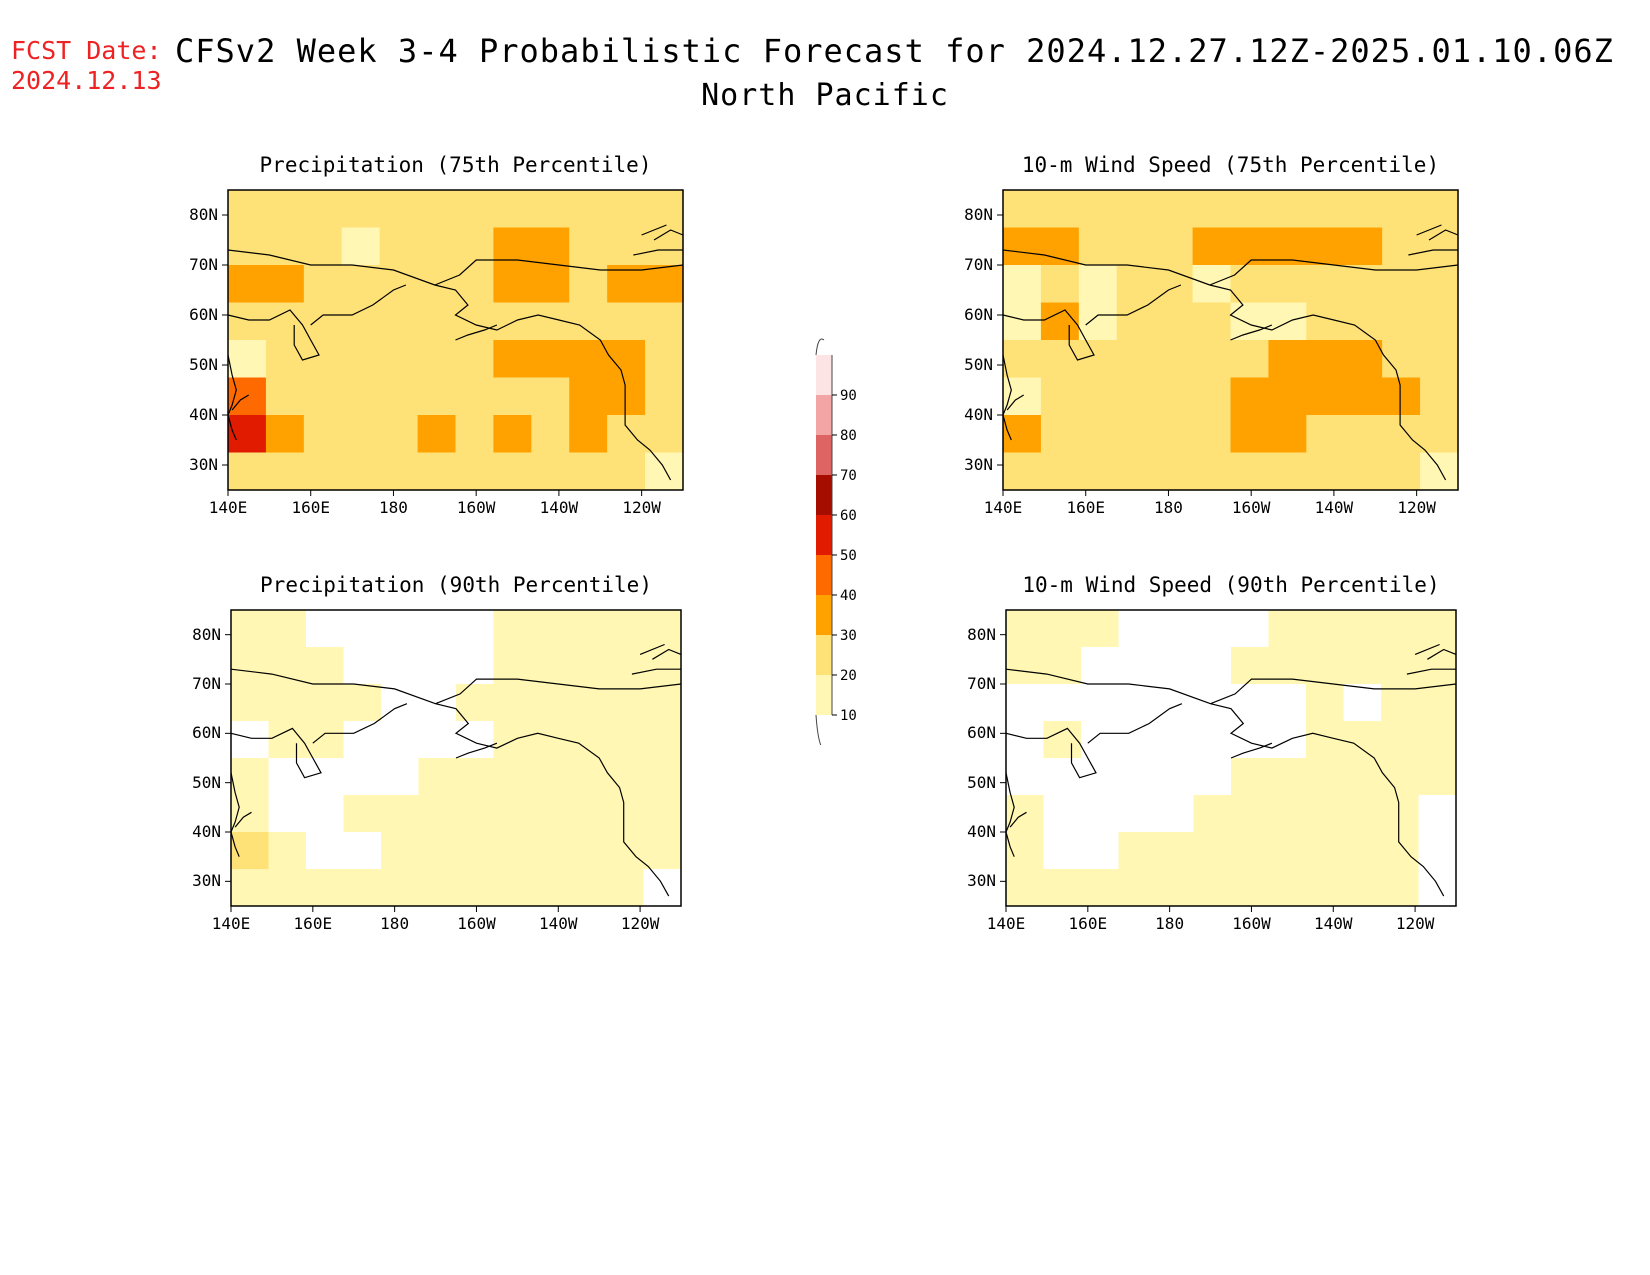 The width and height of the screenshot is (1650, 1275). I want to click on lon-label: 140W, so click(558, 923).